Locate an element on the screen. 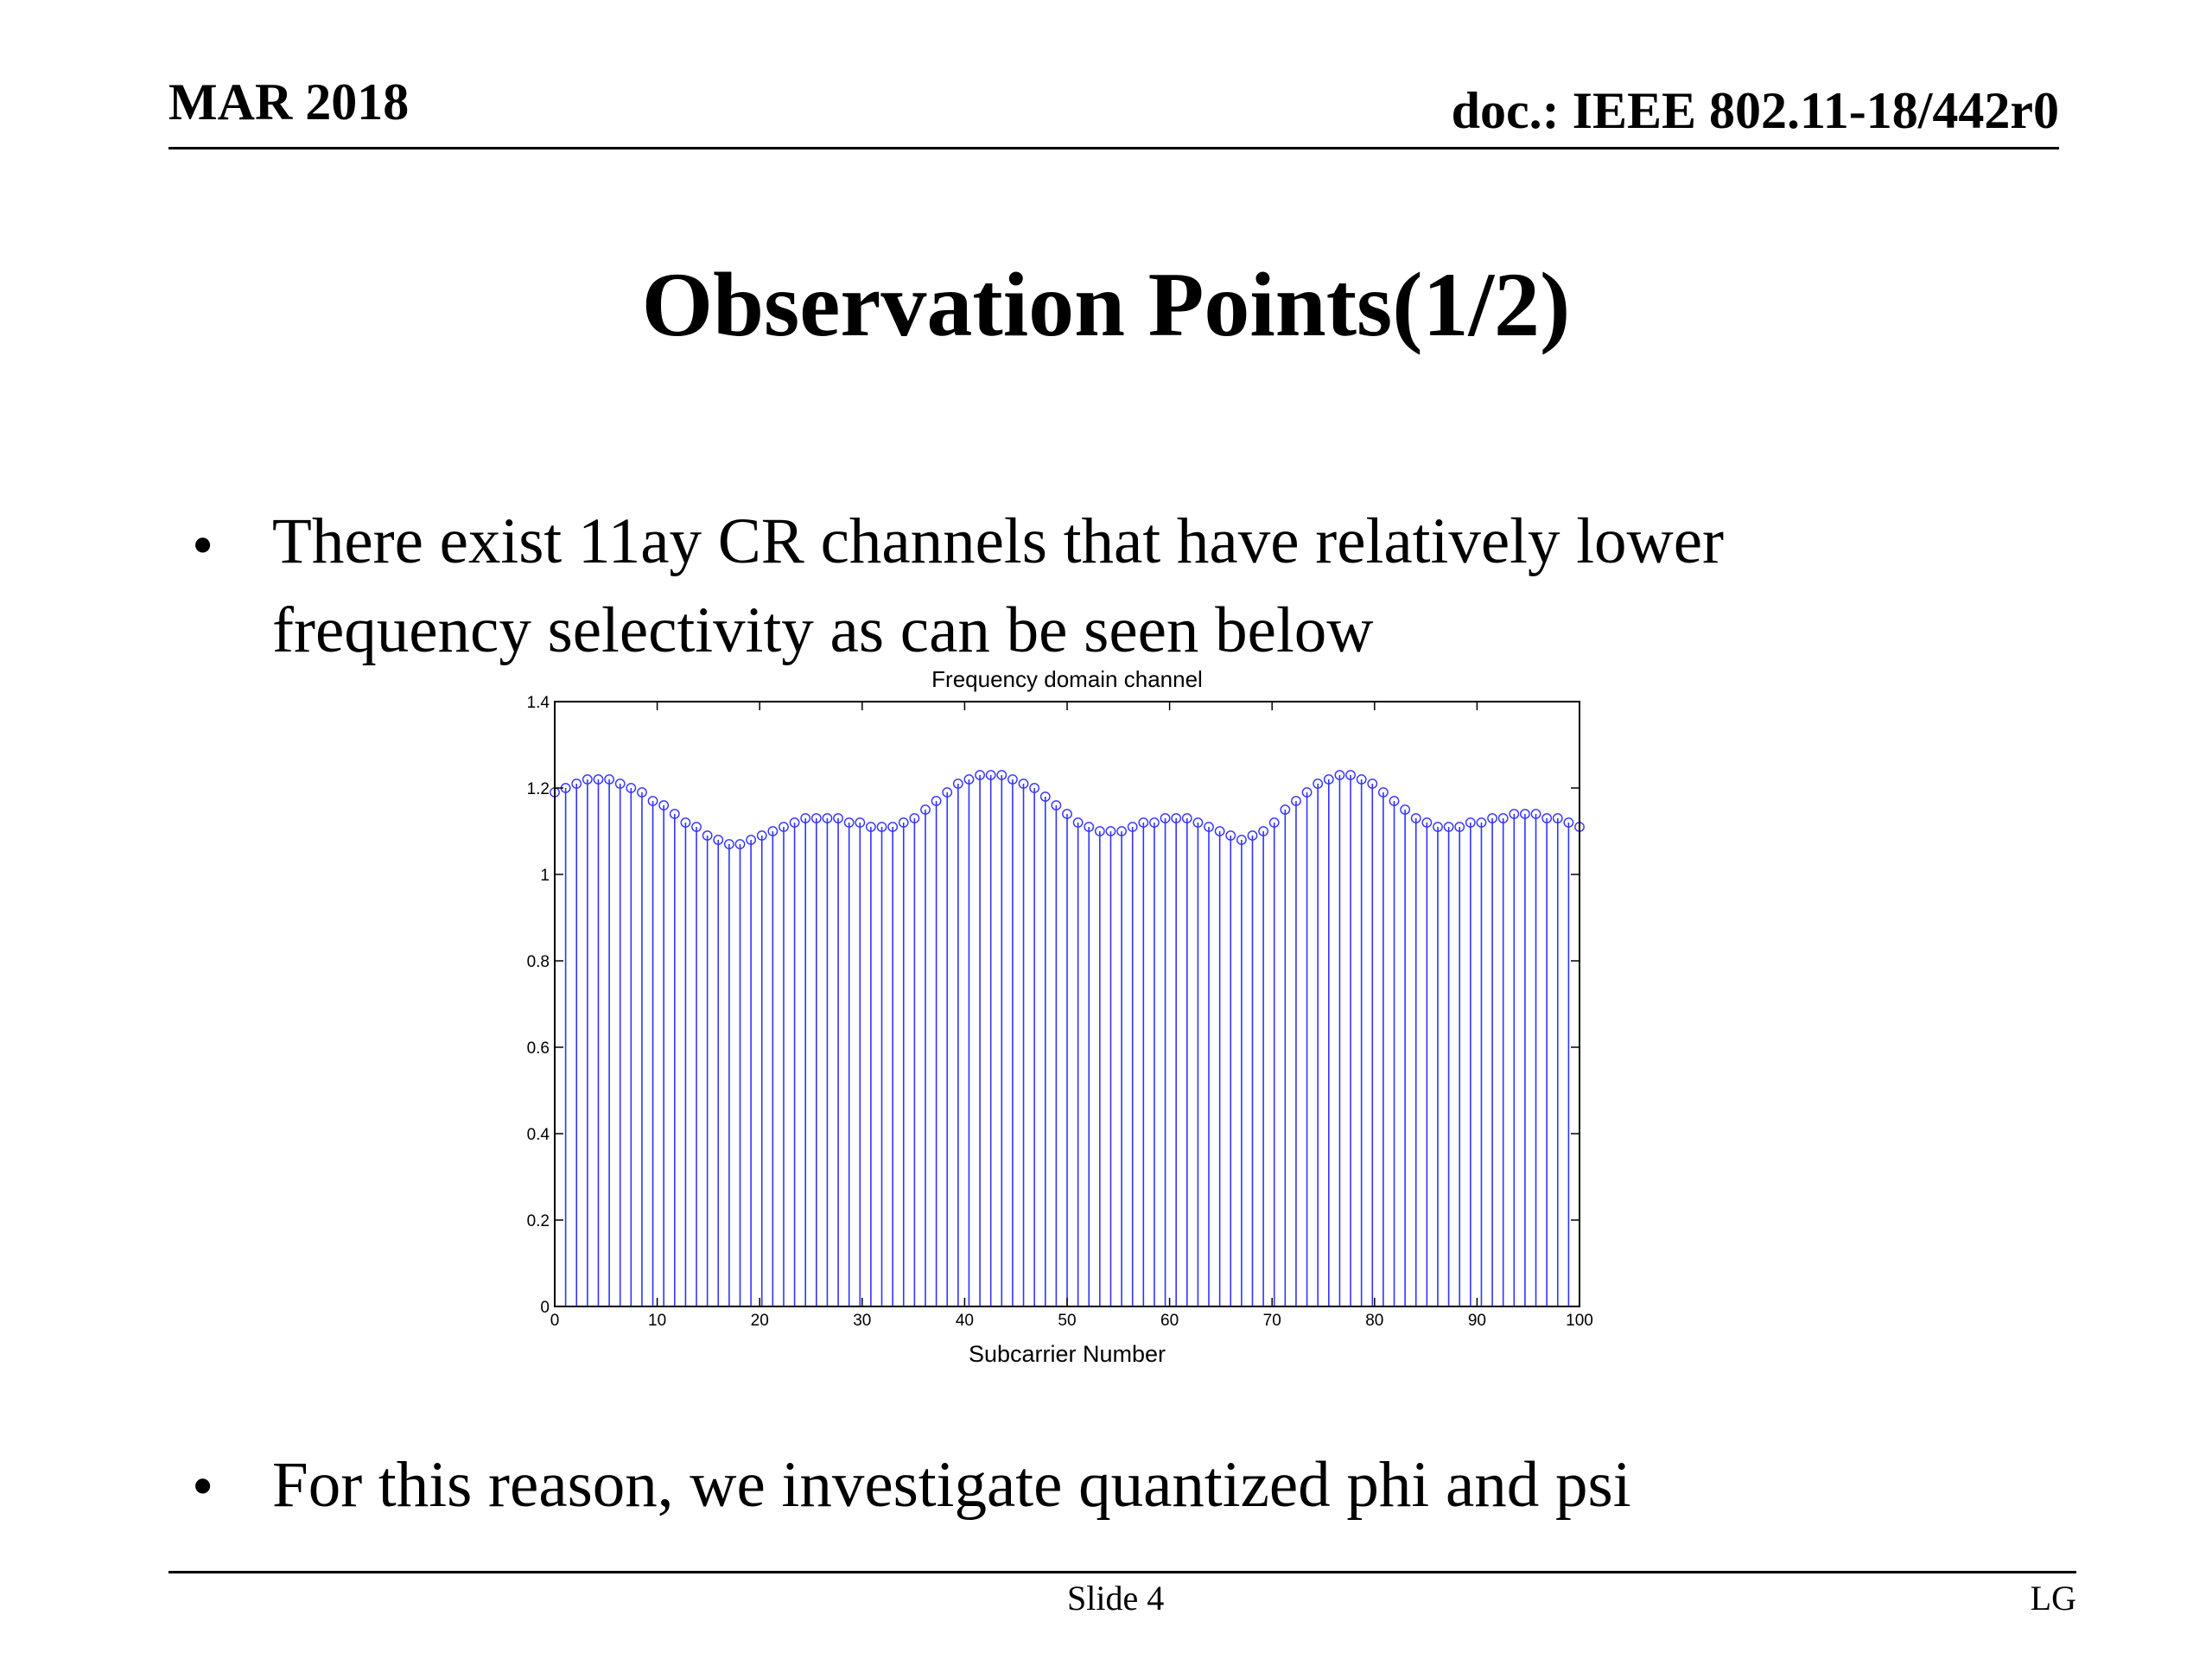 This screenshot has width=2212, height=1659. x-tick-label: 10 is located at coordinates (657, 1321).